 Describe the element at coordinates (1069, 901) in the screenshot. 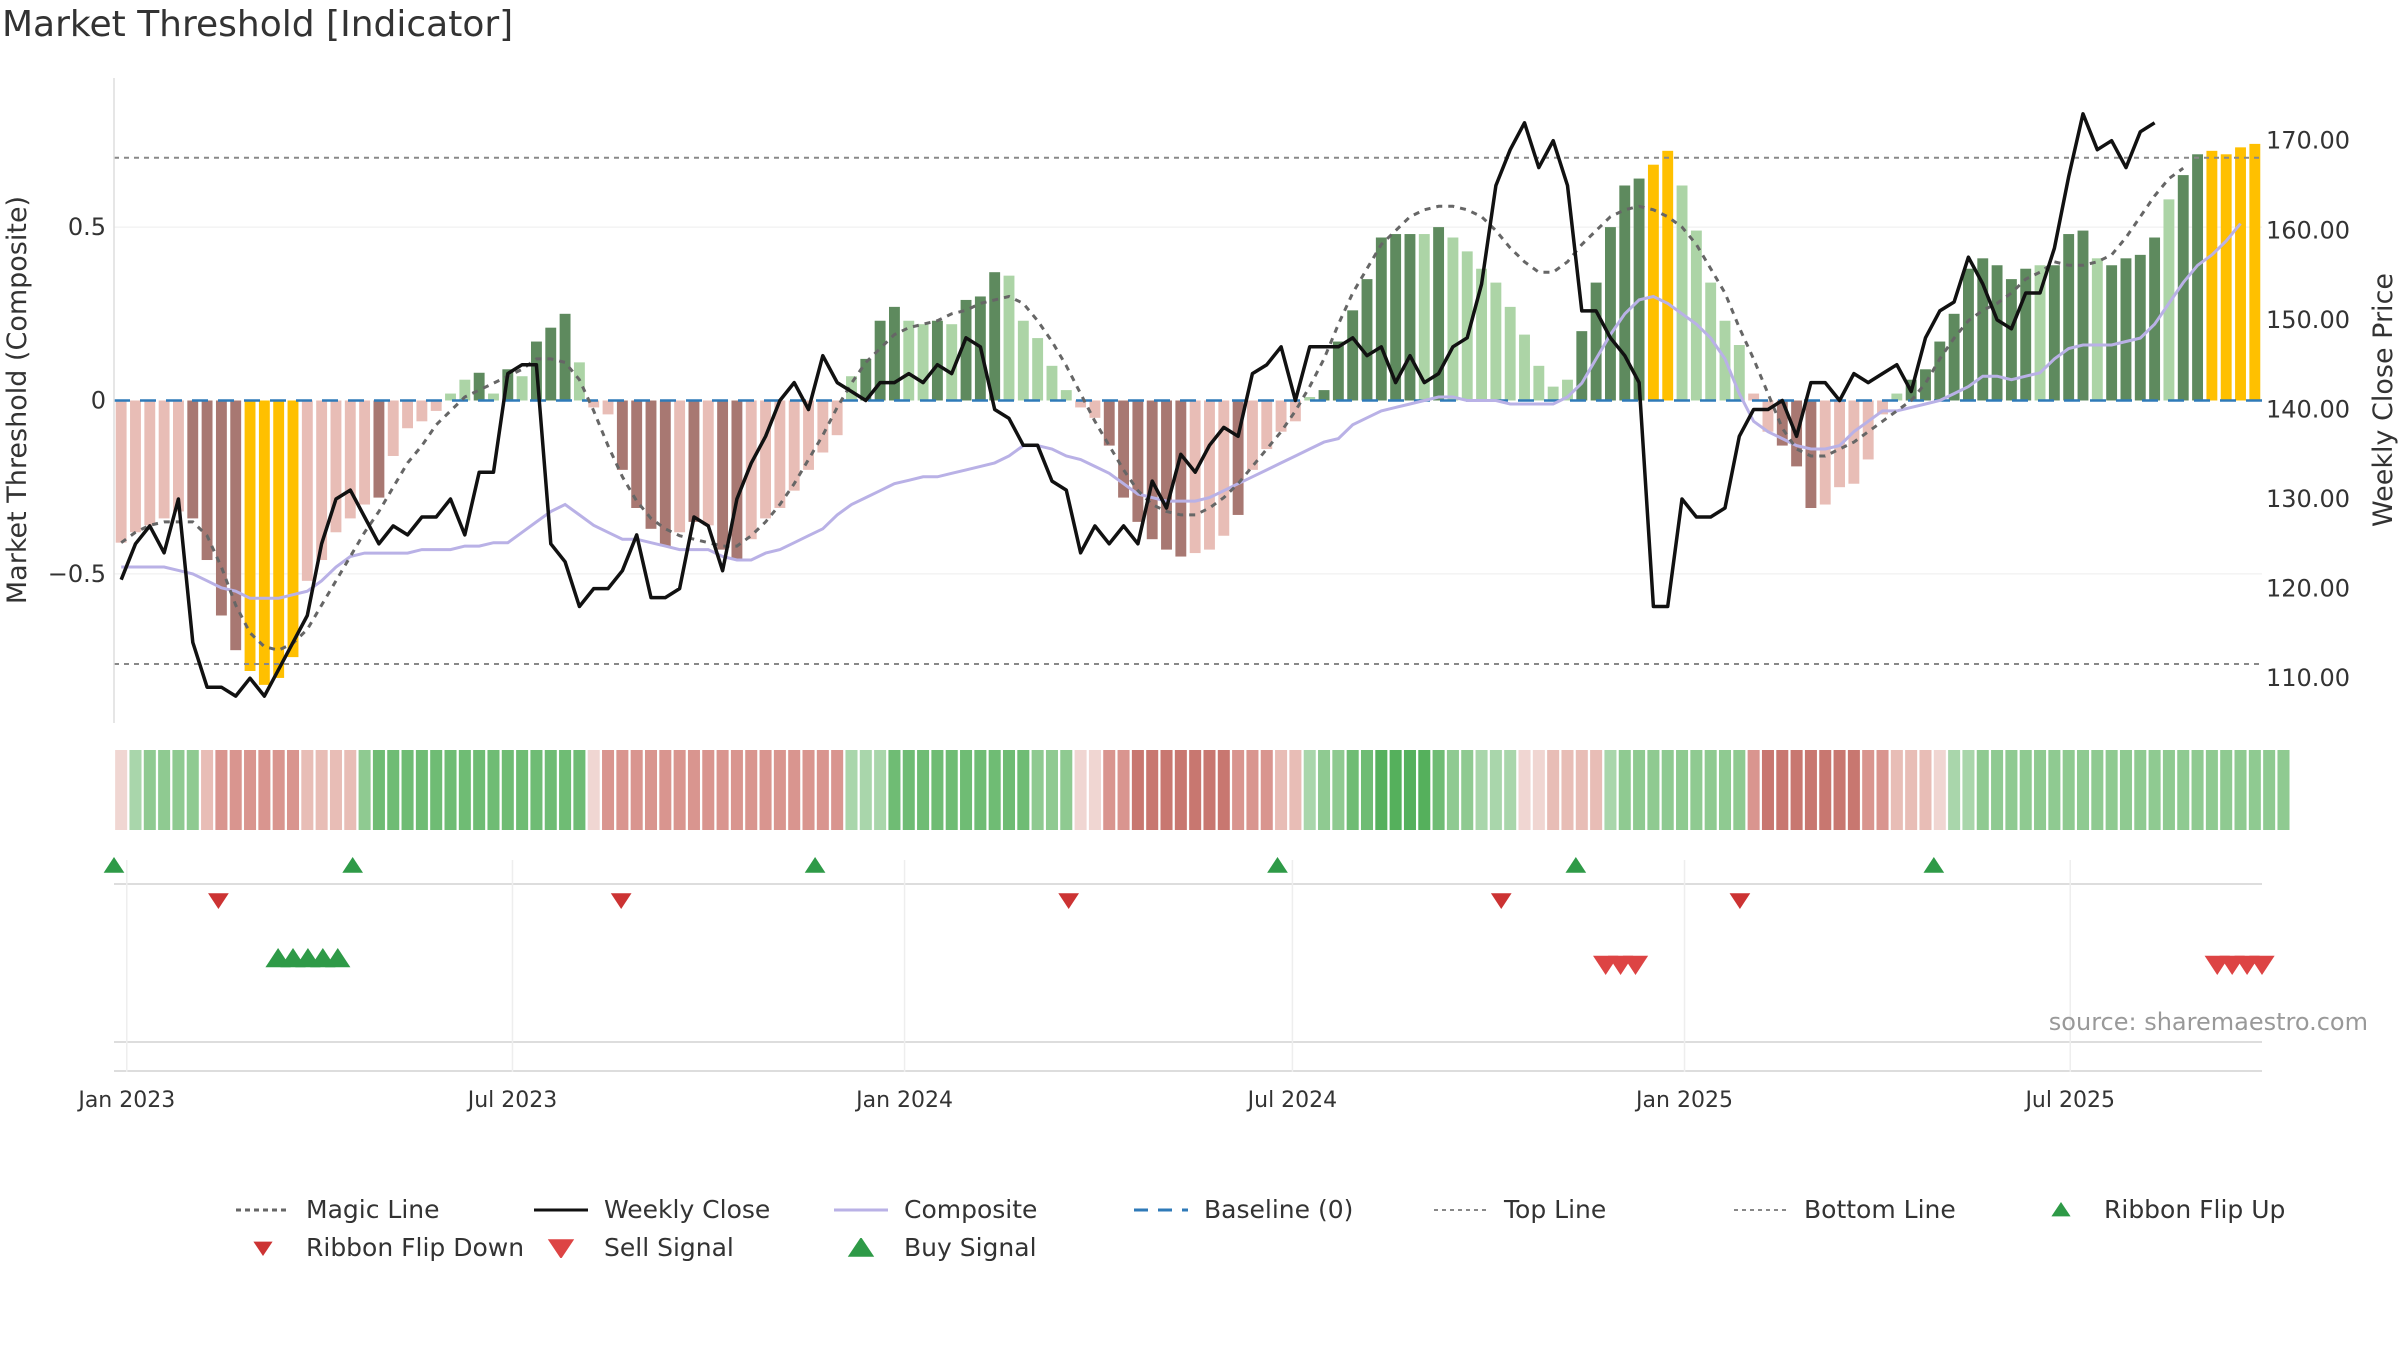

I see `ribbon-flip-down-marker` at that location.